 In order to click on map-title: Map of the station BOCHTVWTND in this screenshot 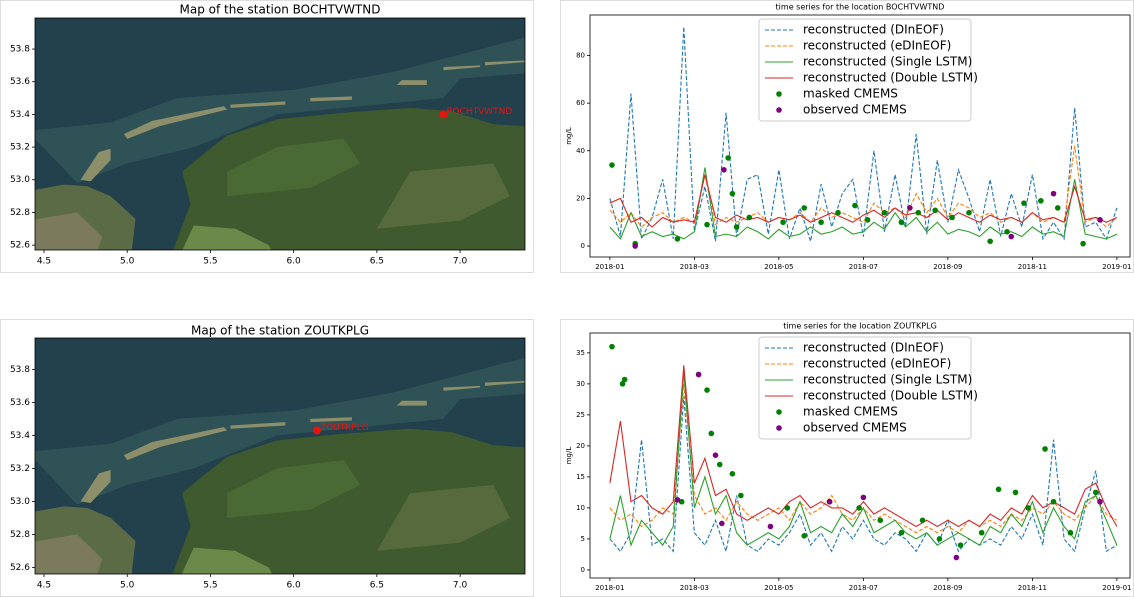, I will do `click(280, 10)`.